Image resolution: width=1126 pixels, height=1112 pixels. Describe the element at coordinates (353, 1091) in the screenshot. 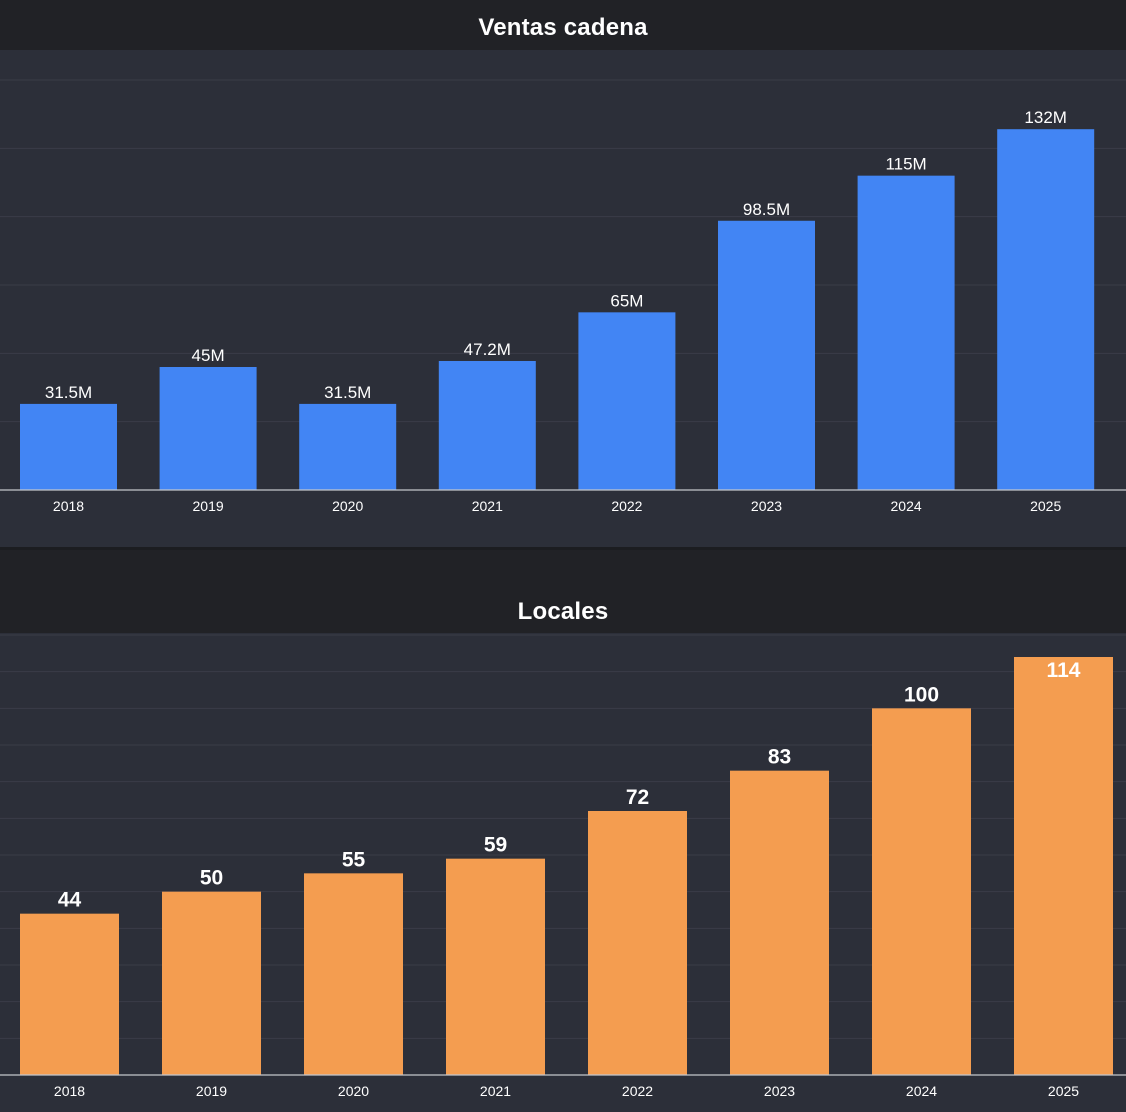

I see `stores-tick-label-2020: 2020` at that location.